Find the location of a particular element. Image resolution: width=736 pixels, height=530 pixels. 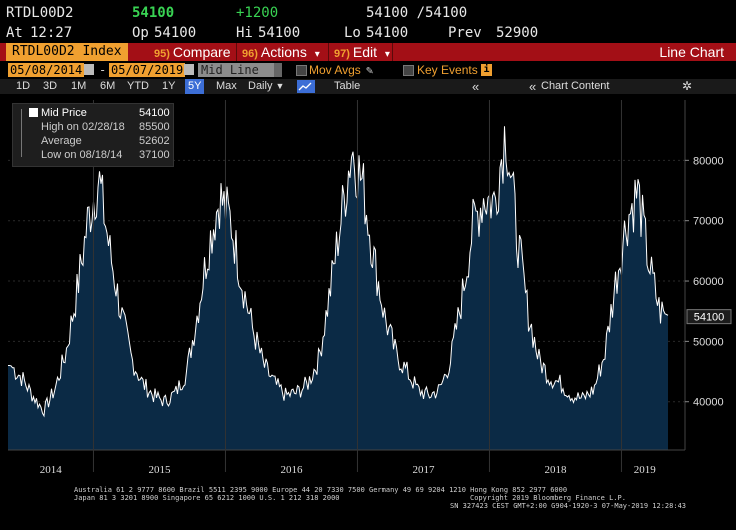

period-1y: 1Y is located at coordinates (169, 86).